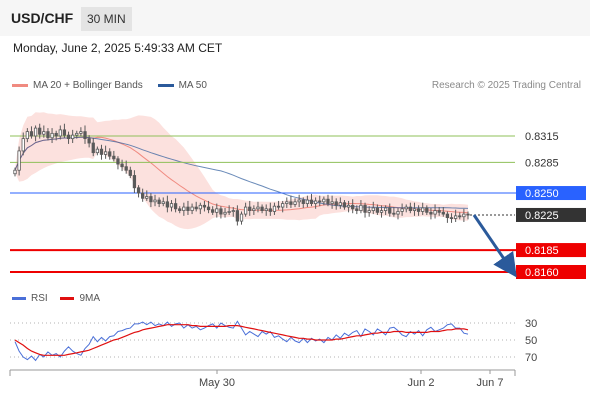 This screenshot has height=400, width=590. I want to click on rsi-swatch, so click(19, 298).